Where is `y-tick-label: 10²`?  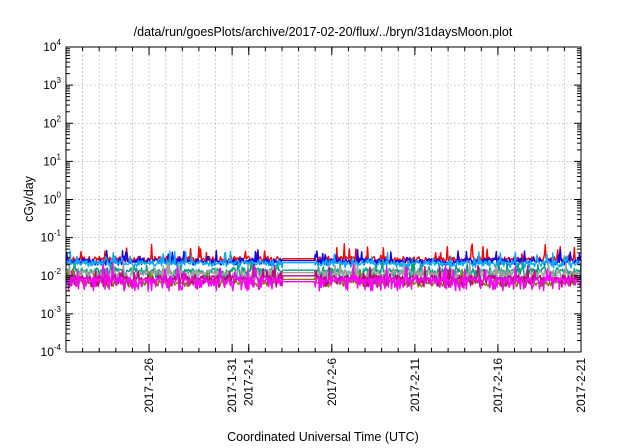
y-tick-label: 10² is located at coordinates (52, 122).